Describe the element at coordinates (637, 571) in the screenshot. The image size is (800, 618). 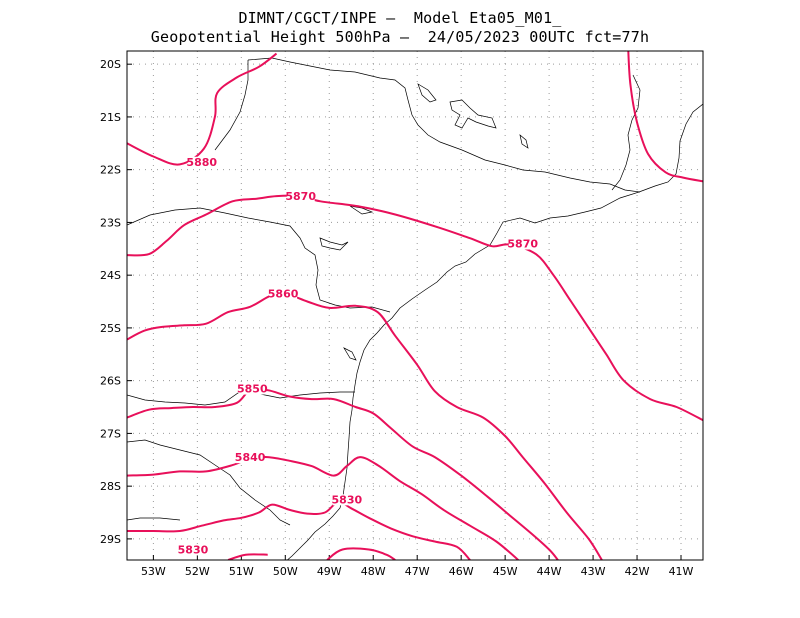
I see `lon-tick-label: 42W` at that location.